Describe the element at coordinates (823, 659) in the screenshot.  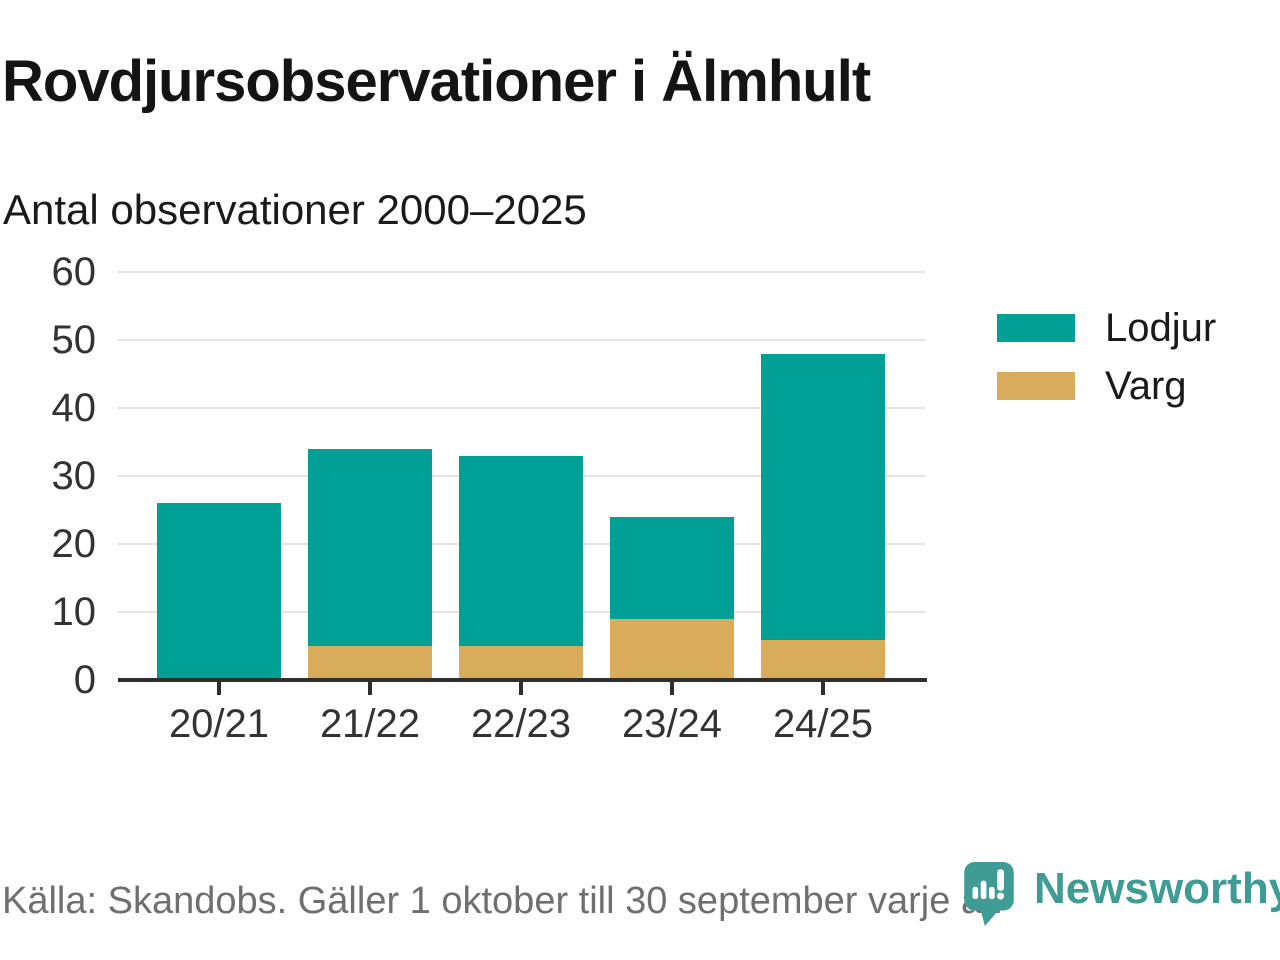
I see `bar-segment-varg-24/25` at that location.